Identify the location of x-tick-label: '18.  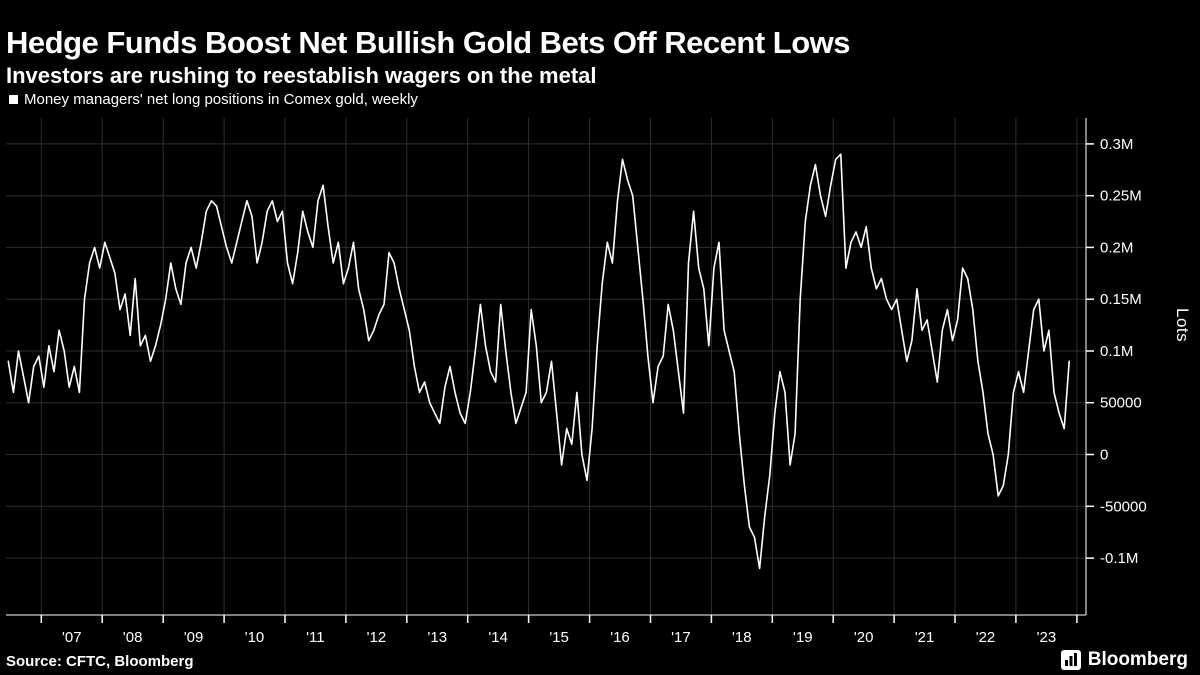
(742, 637).